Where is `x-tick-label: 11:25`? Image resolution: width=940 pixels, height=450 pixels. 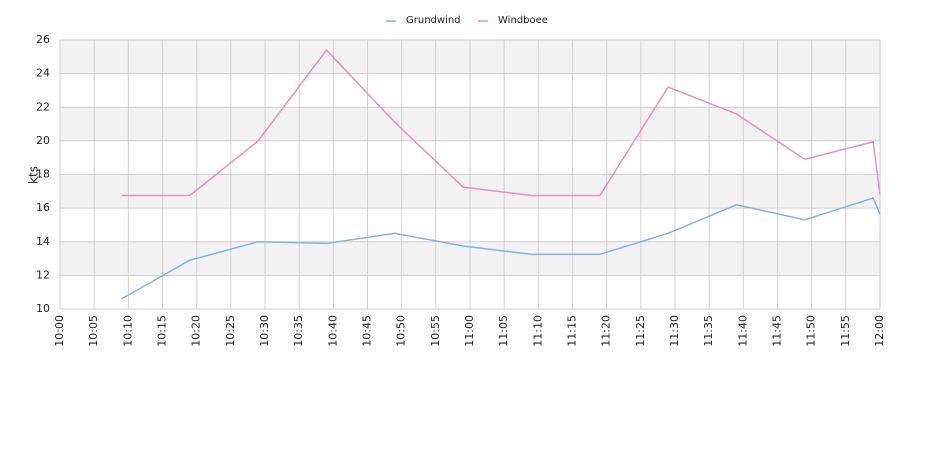
x-tick-label: 11:25 is located at coordinates (640, 331).